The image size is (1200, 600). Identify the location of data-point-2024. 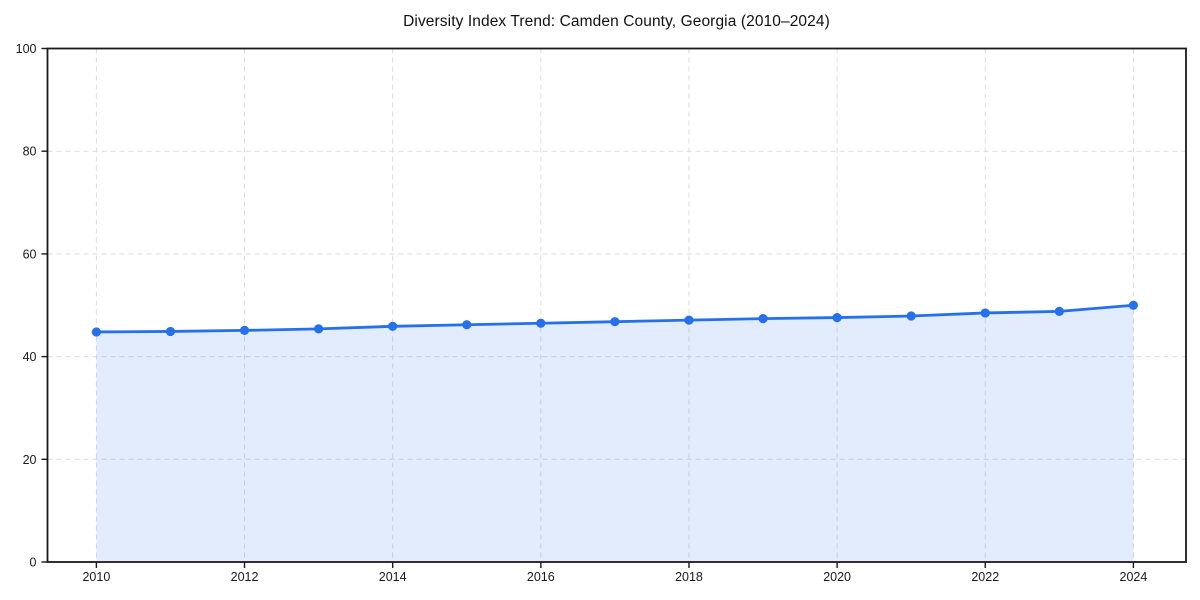
(1133, 305).